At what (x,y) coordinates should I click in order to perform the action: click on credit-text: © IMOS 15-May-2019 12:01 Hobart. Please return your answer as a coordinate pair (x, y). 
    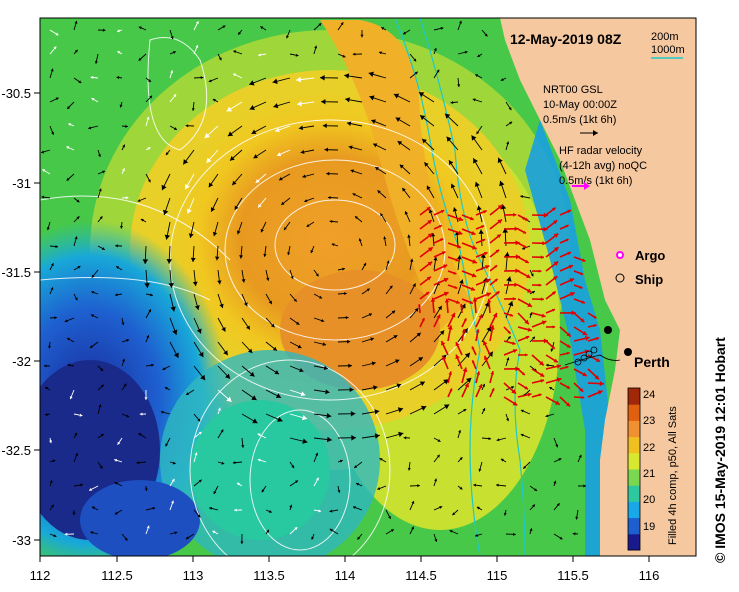
    Looking at the image, I should click on (720, 450).